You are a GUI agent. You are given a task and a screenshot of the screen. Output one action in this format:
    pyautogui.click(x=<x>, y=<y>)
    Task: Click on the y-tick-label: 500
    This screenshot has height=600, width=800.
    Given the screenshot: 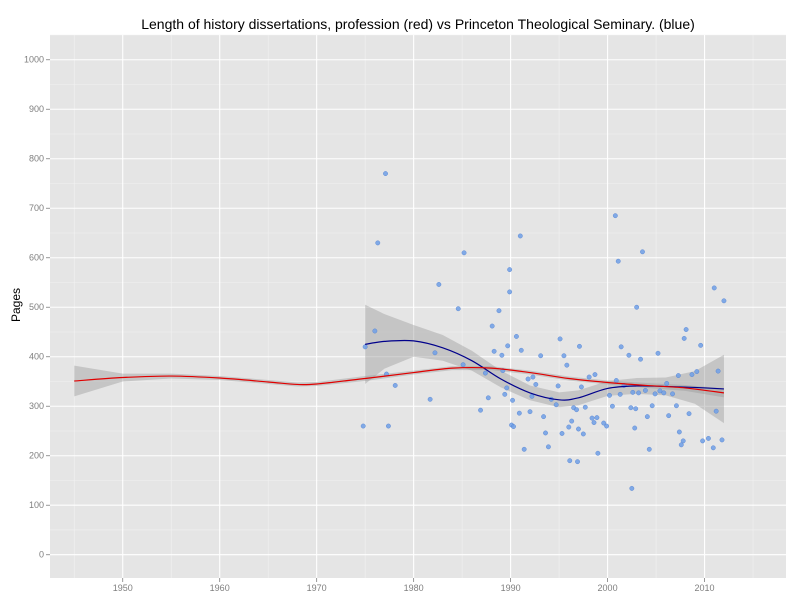 What is the action you would take?
    pyautogui.click(x=36, y=307)
    